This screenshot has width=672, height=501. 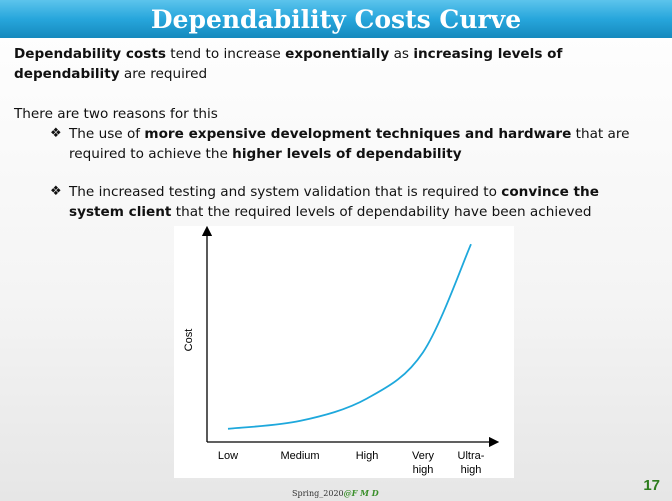 What do you see at coordinates (189, 340) in the screenshot?
I see `y-axis-label: Cost` at bounding box center [189, 340].